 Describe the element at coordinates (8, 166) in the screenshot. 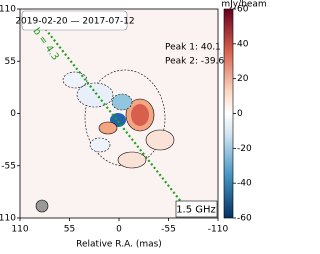

I see `y-tick-label: -55` at that location.